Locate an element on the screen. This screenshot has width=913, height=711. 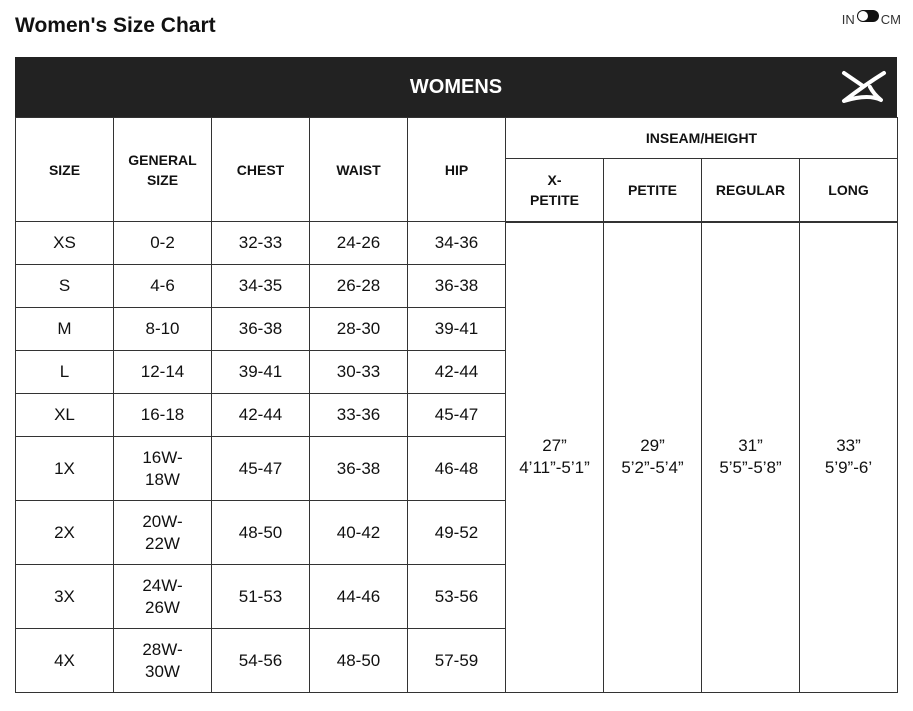
cell-size: M is located at coordinates (64, 329).